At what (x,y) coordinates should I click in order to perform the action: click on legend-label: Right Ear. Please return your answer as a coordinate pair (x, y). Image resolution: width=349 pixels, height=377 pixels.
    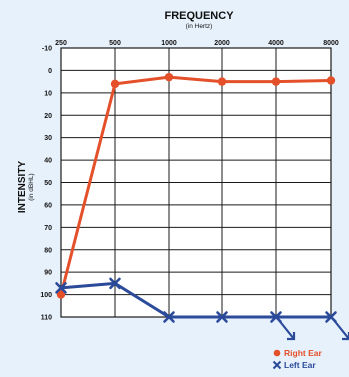
    Looking at the image, I should click on (303, 353).